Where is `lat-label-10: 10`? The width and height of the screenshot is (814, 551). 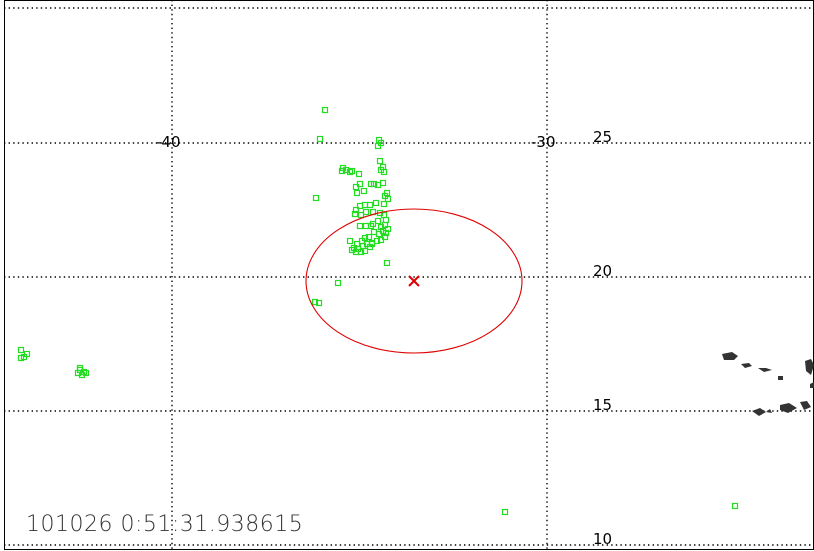 lat-label-10: 10 is located at coordinates (603, 539).